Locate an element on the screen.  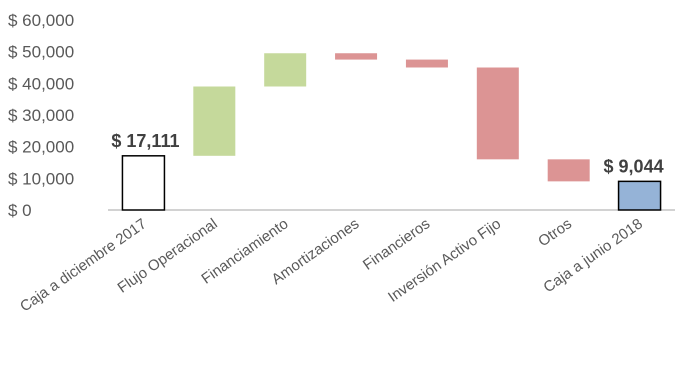
data-labels: $ 17,111 $ 9,044 is located at coordinates (387, 154).